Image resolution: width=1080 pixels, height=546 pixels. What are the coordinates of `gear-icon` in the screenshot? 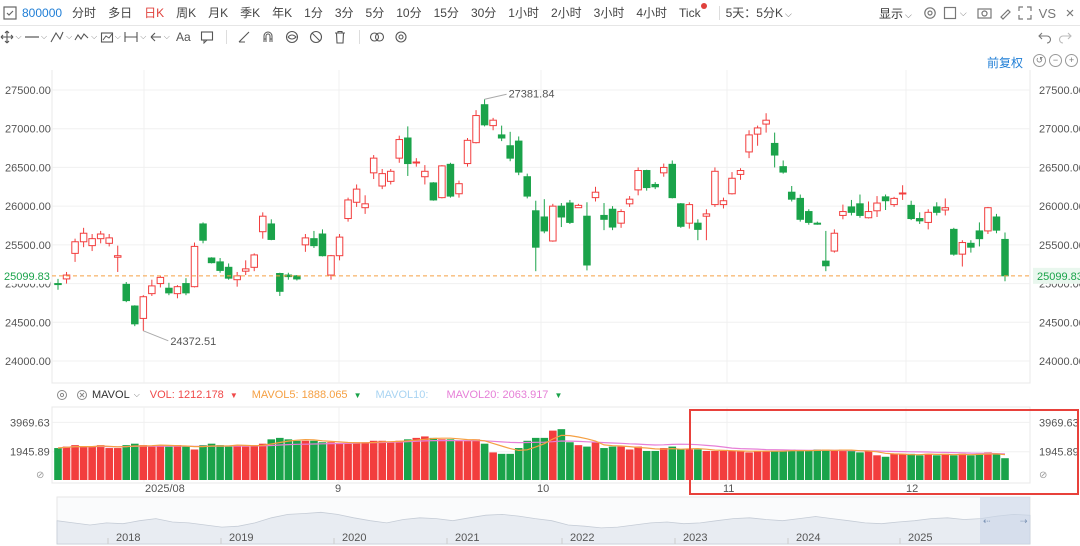 It's located at (62, 395).